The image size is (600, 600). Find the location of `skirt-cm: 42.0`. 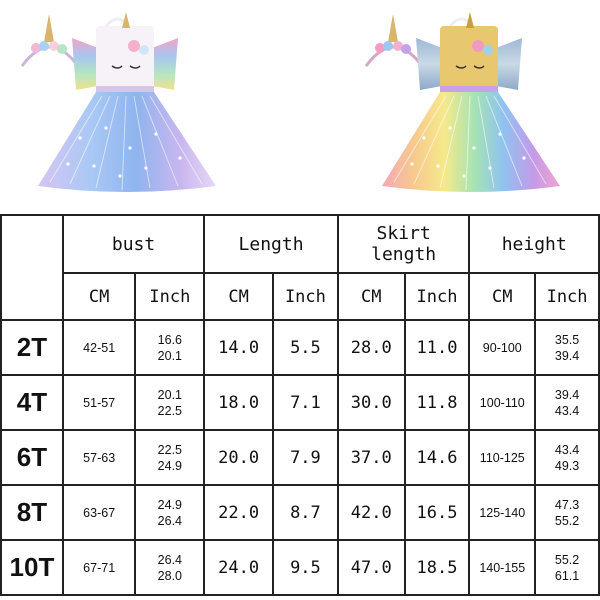

skirt-cm: 42.0 is located at coordinates (371, 512).